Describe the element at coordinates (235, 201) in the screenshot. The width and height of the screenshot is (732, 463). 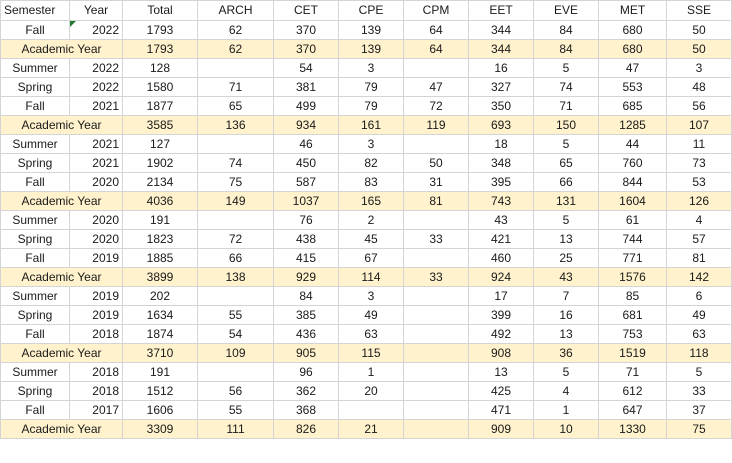
I see `value-cell-arch: 149` at that location.